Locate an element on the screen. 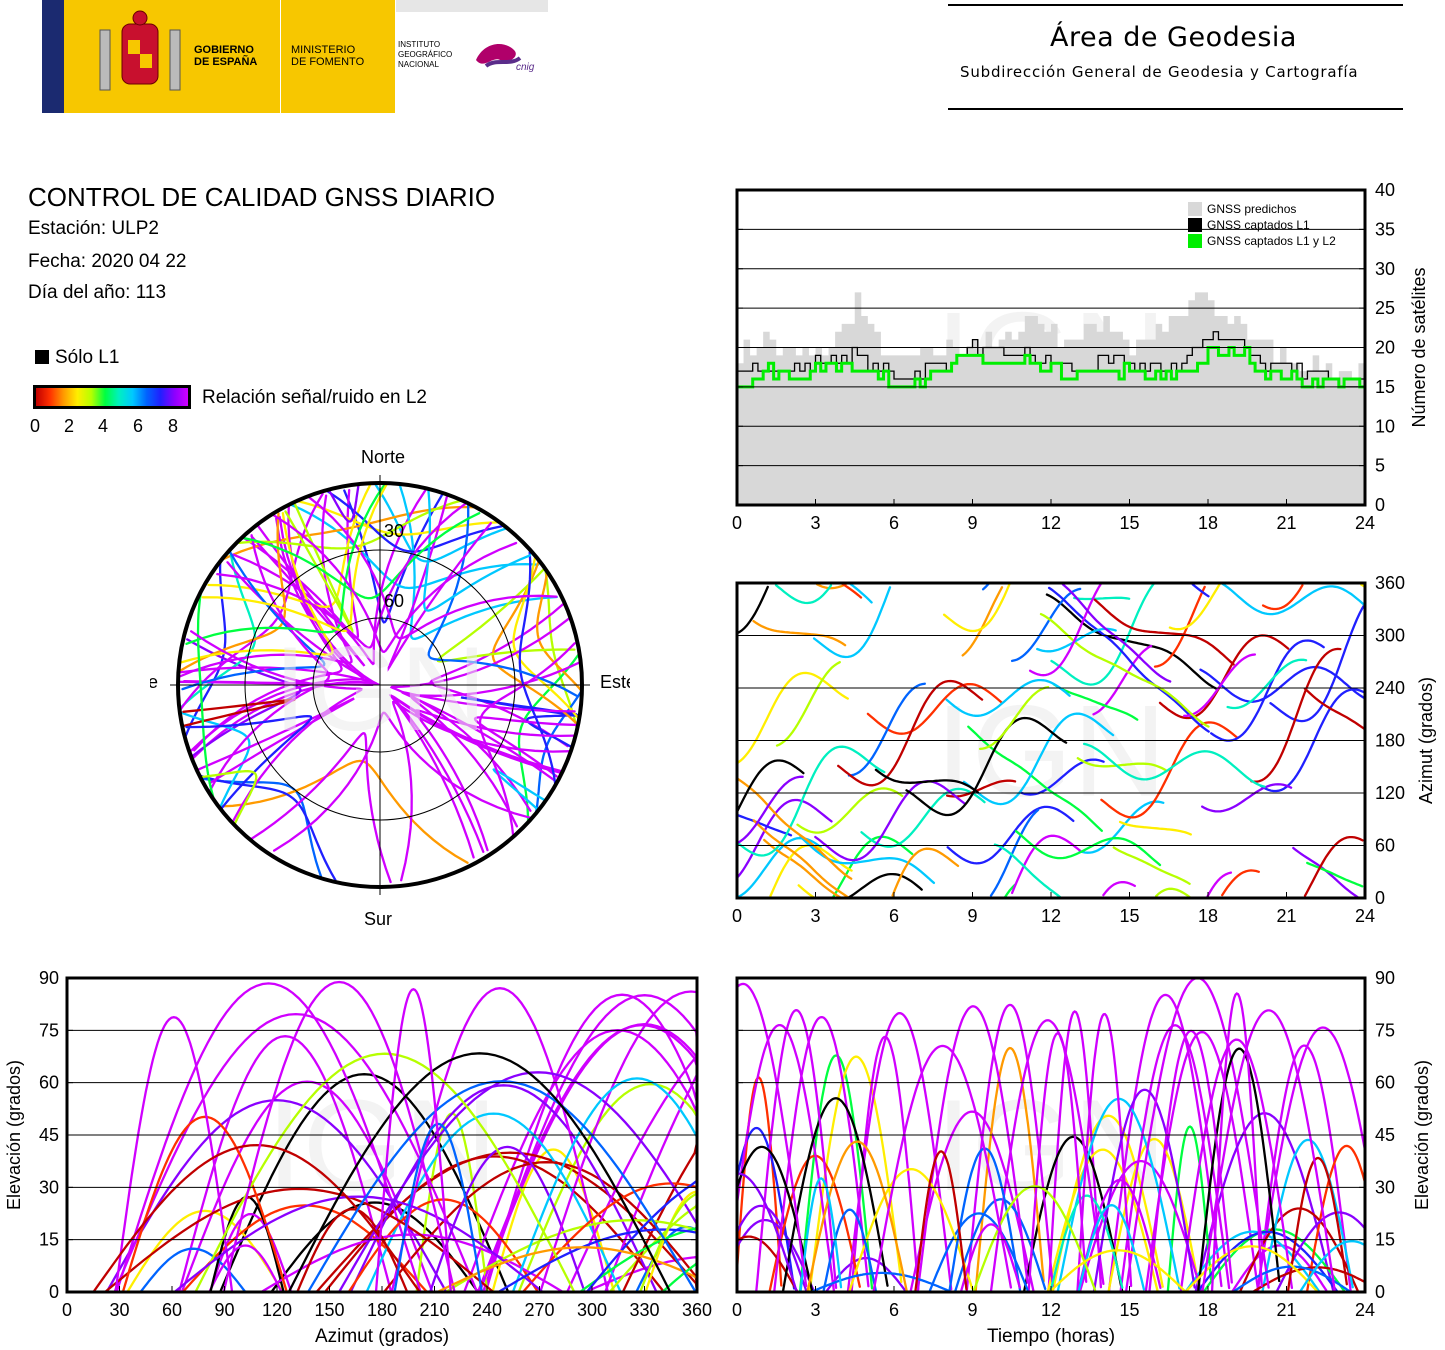 The width and height of the screenshot is (1445, 1350). x-tick-label: 12 is located at coordinates (1051, 1310).